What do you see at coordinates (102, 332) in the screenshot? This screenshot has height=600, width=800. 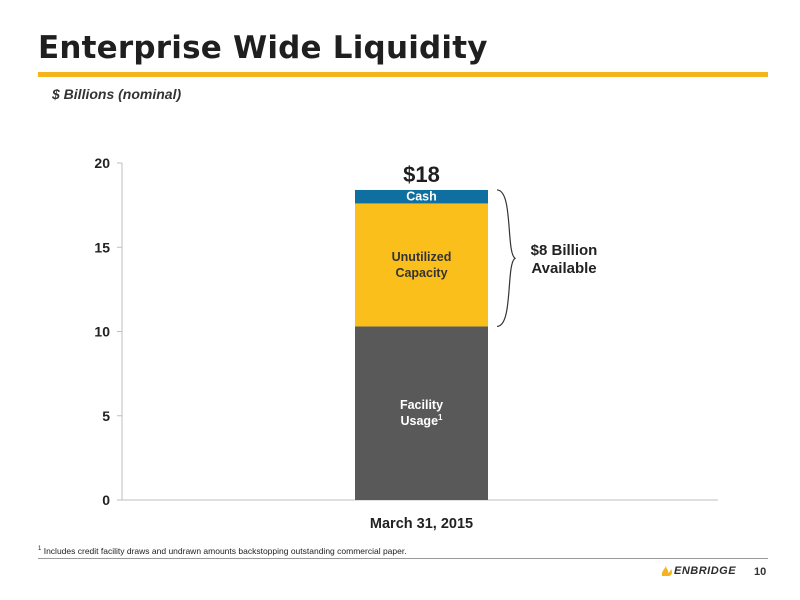 I see `y-tick-label: 10` at bounding box center [102, 332].